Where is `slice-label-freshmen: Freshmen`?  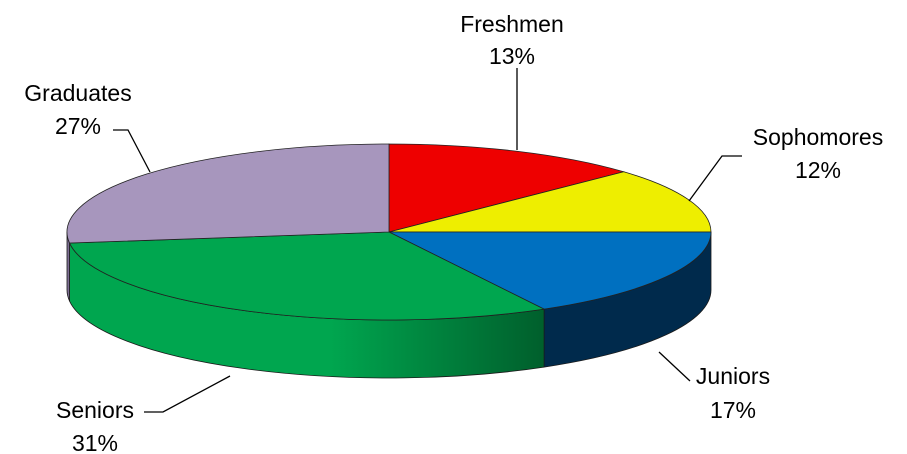
slice-label-freshmen: Freshmen is located at coordinates (512, 24).